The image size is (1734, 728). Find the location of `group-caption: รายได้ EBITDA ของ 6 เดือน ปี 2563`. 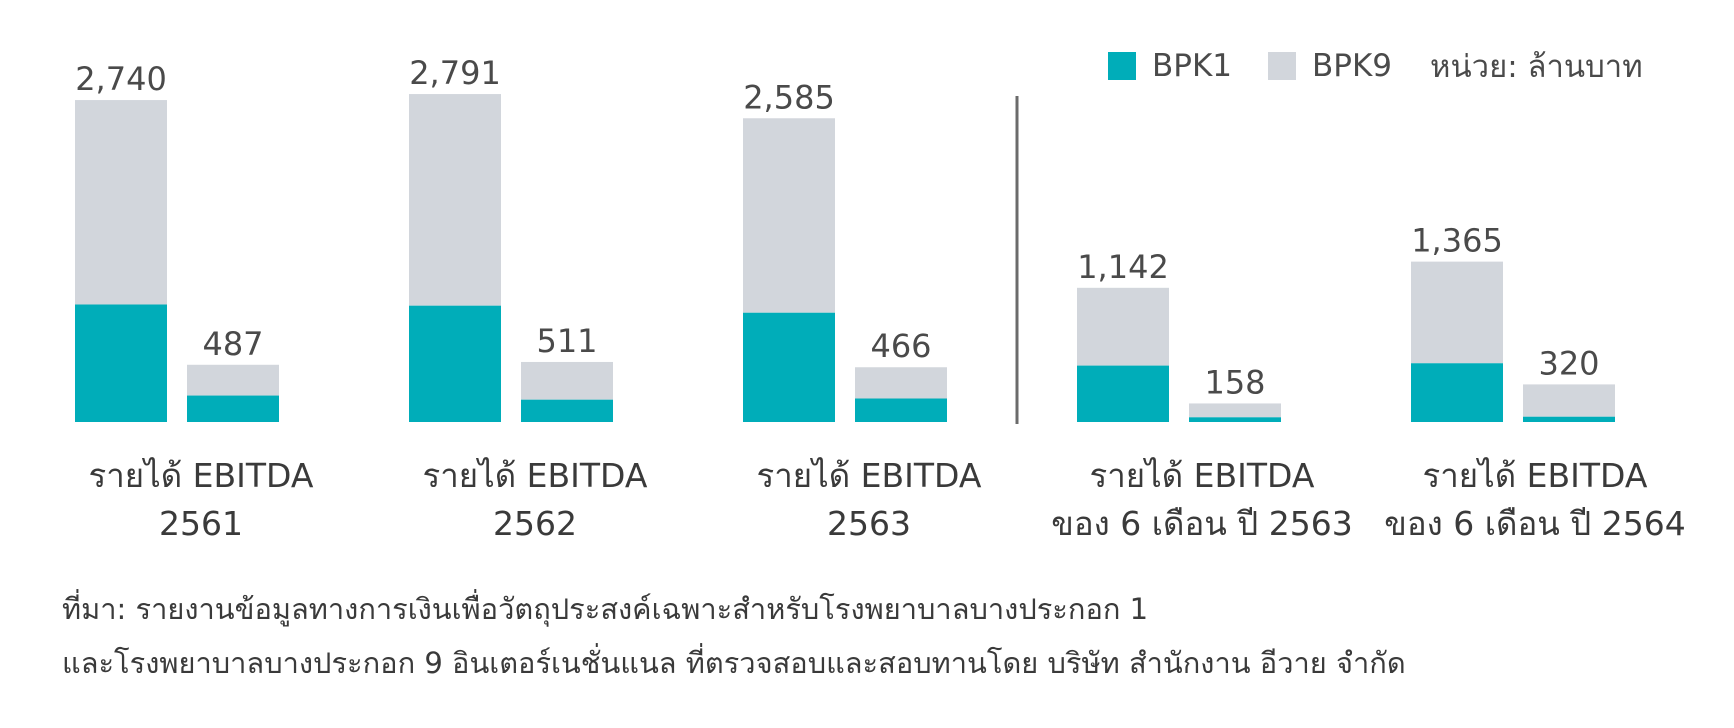

group-caption: รายได้ EBITDA ของ 6 เดือน ปี 2563 is located at coordinates (1202, 500).